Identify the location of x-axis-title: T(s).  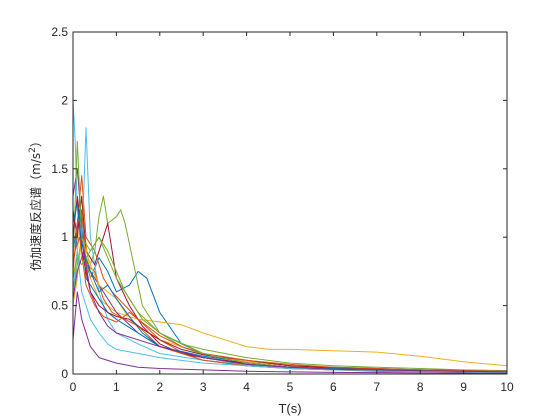
(289, 408).